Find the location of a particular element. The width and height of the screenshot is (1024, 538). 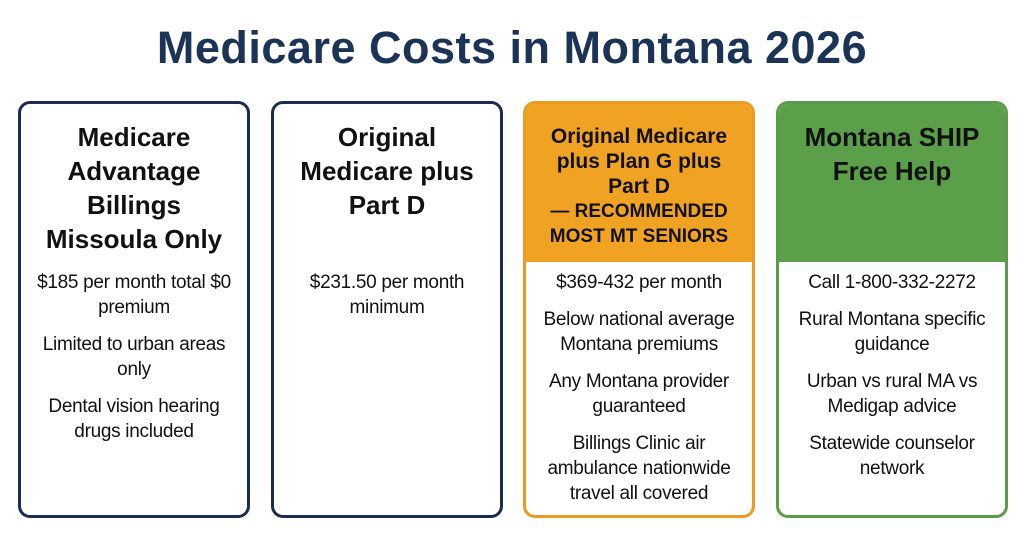

card-item: Statewide counselor network is located at coordinates (892, 456).